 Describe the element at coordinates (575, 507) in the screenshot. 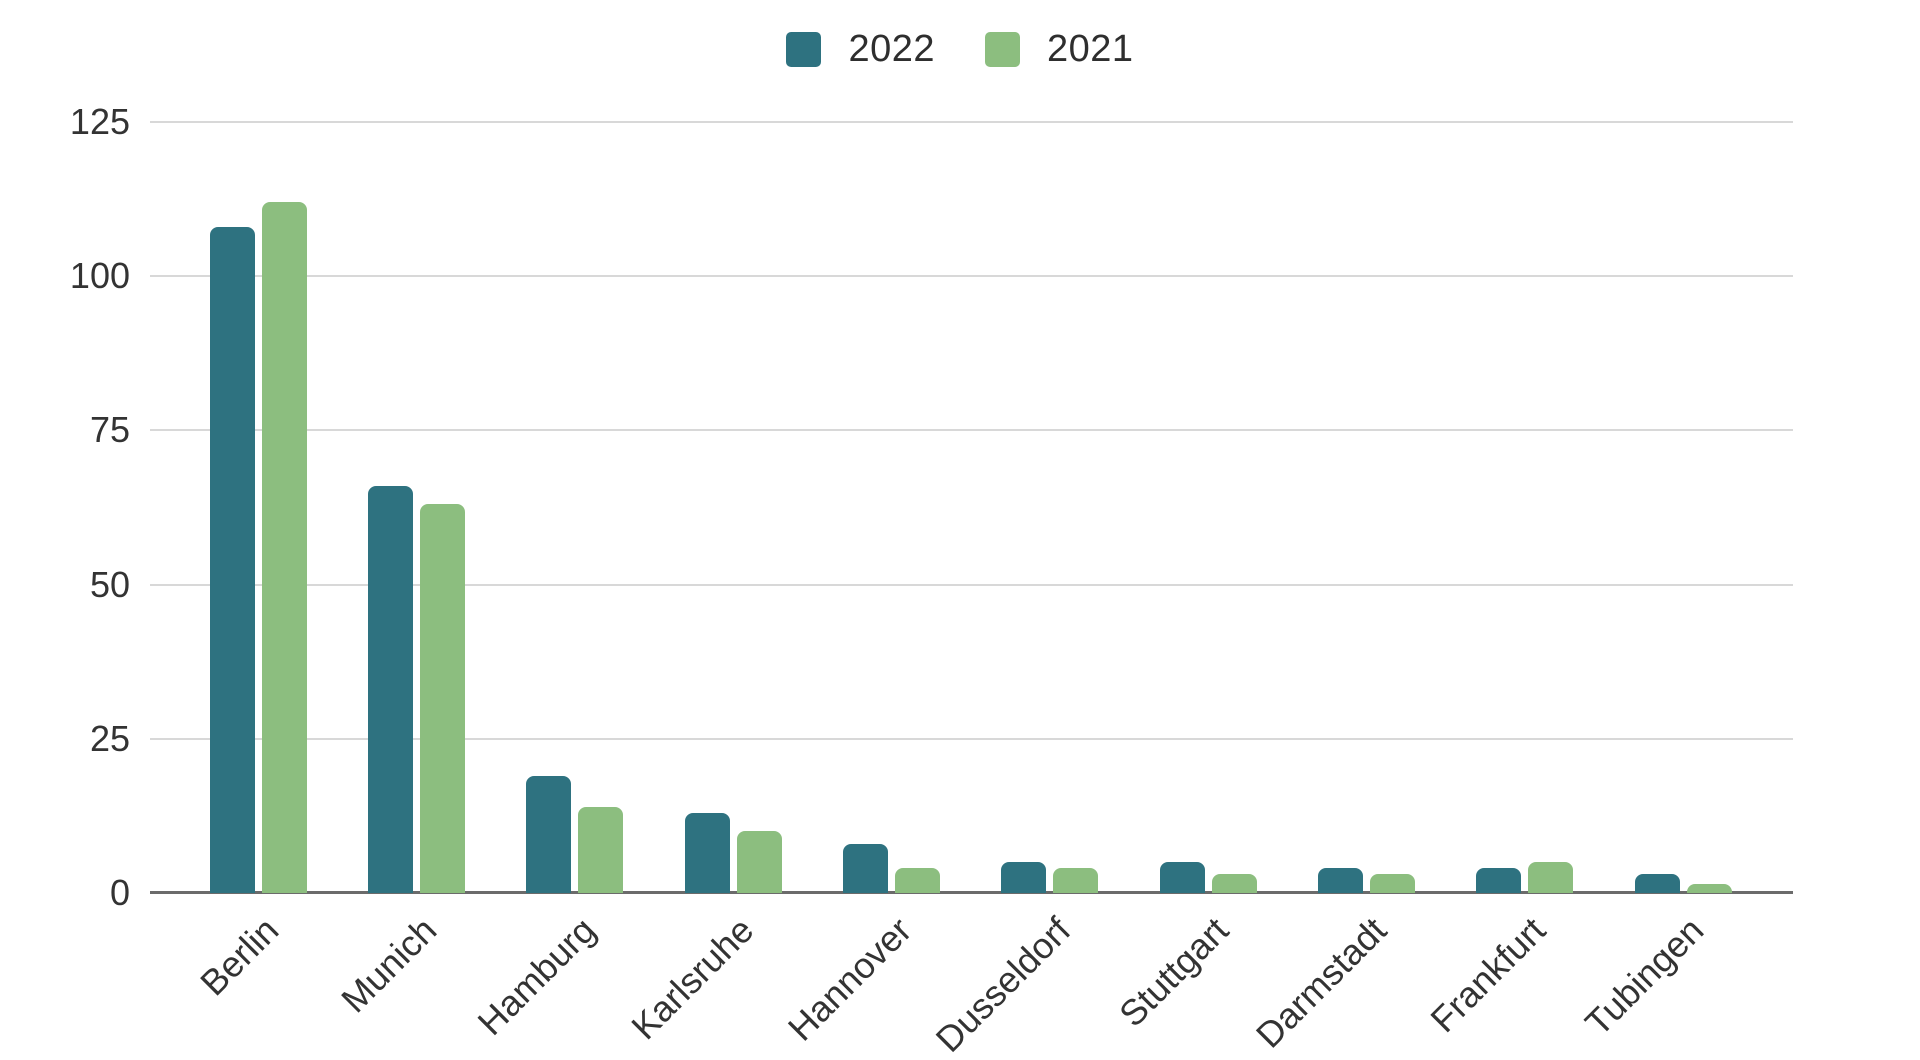

I see `bar-group-hamburg` at that location.